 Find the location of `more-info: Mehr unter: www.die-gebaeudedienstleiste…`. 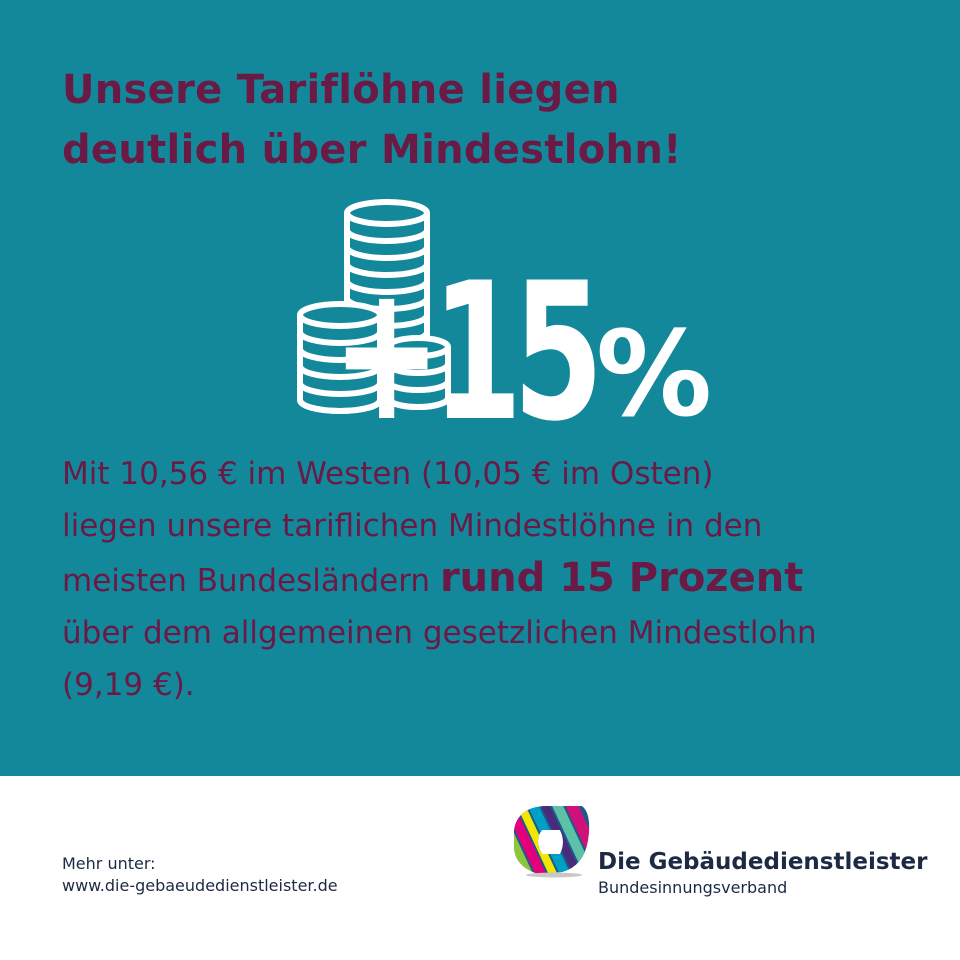

more-info: Mehr unter: www.die-gebaeudedienstleiste… is located at coordinates (200, 875).